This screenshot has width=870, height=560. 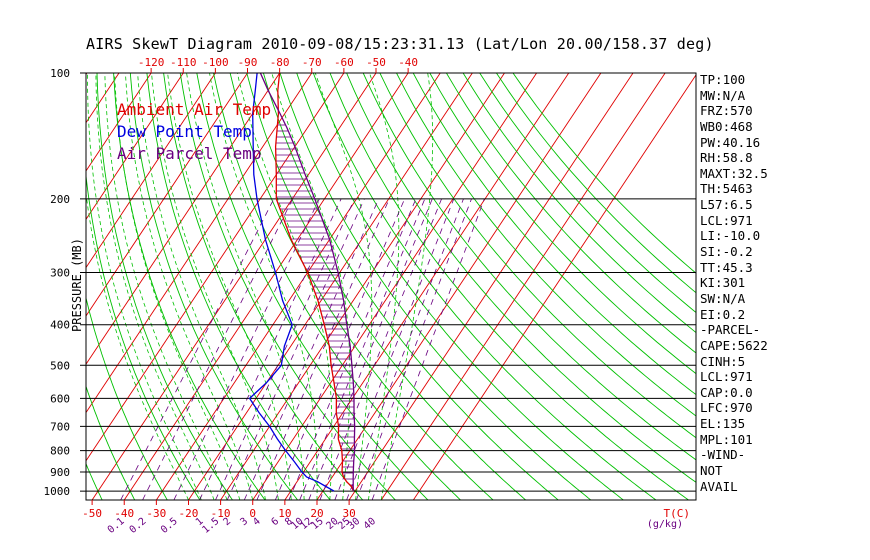 I want to click on top-temp-label: -50, so click(x=376, y=62).